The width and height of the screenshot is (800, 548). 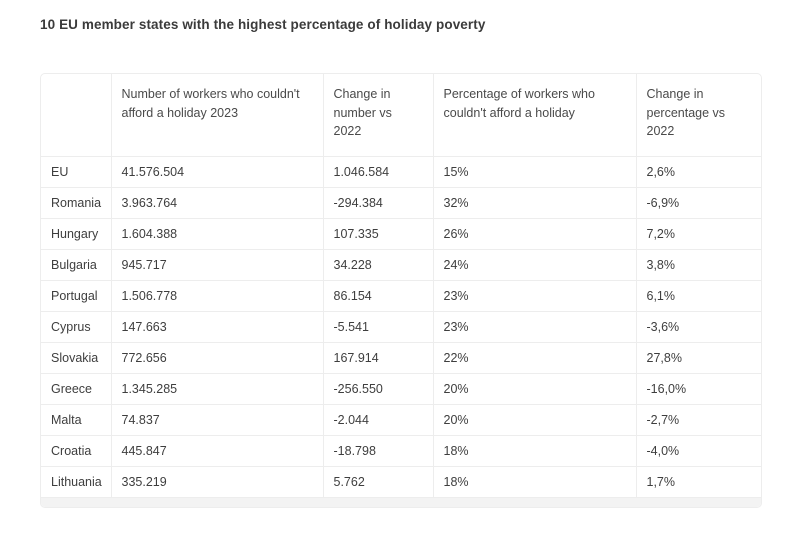 I want to click on table-cell: 2,6%, so click(x=698, y=172).